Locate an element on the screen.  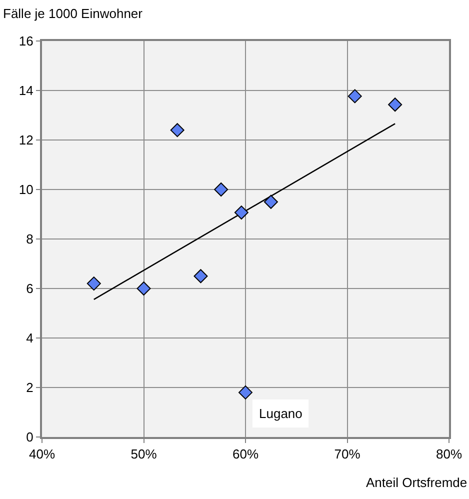
x-tick-label: 50% is located at coordinates (144, 454).